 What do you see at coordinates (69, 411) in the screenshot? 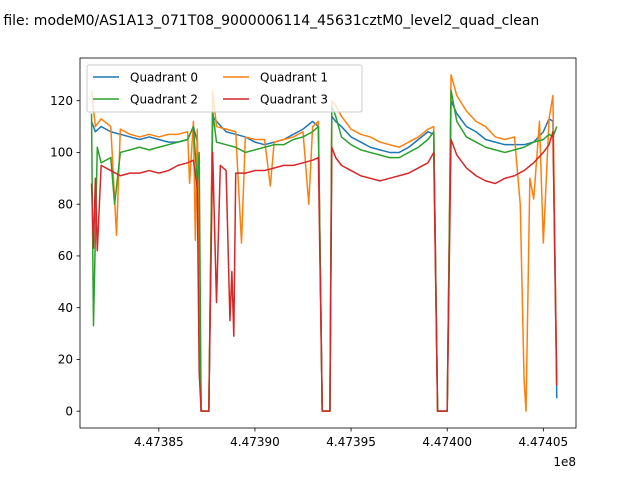
I see `y-tick-label: 0` at bounding box center [69, 411].